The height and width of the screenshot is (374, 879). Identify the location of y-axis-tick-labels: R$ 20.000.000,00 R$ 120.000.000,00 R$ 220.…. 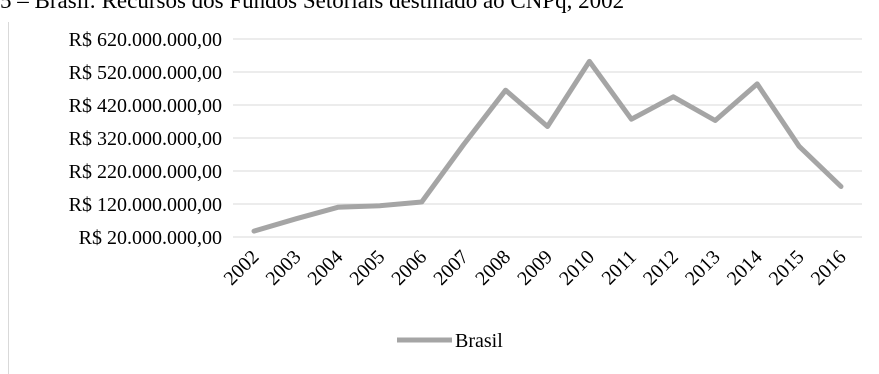
(145, 139).